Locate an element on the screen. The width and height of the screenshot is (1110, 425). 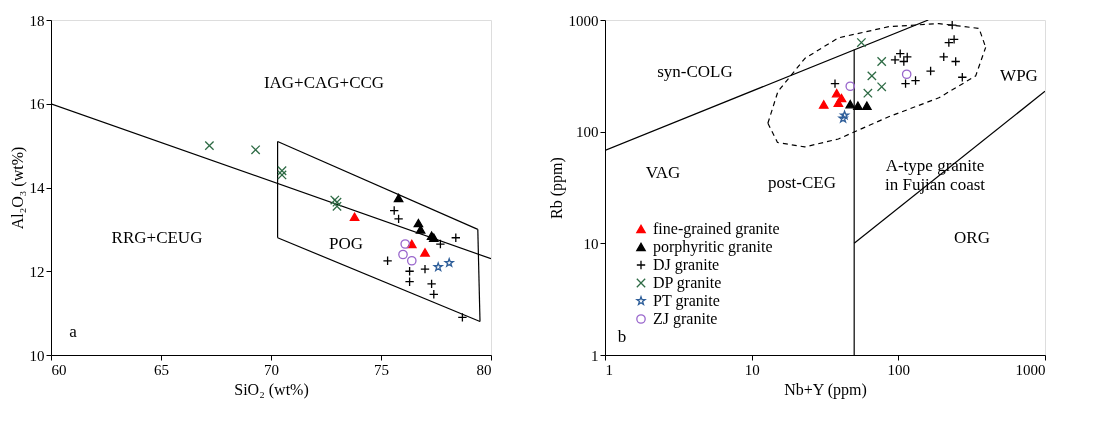
annotation: a is located at coordinates (73, 331).